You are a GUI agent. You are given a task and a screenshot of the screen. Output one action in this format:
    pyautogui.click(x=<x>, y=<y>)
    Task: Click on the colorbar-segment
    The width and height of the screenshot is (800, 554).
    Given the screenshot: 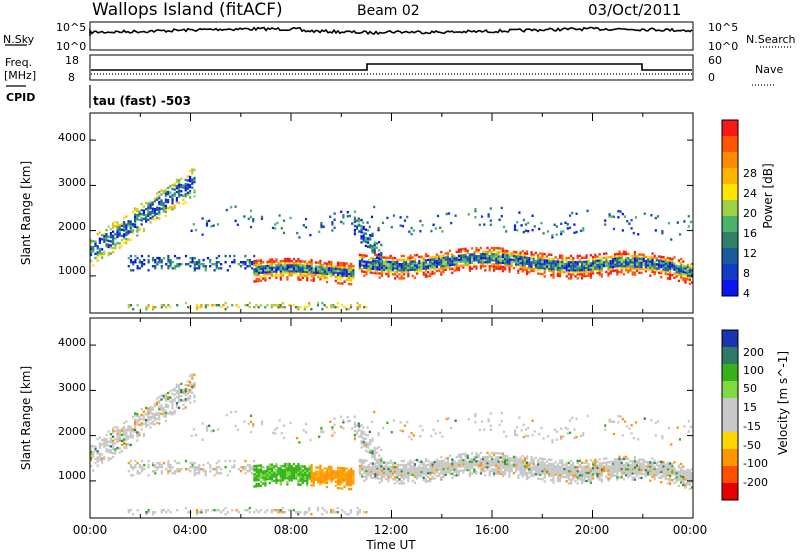 What is the action you would take?
    pyautogui.click(x=730, y=288)
    